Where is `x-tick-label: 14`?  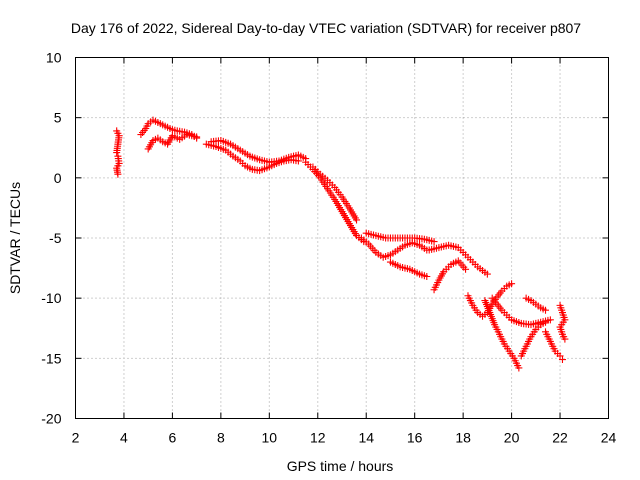 x-tick-label: 14 is located at coordinates (366, 438).